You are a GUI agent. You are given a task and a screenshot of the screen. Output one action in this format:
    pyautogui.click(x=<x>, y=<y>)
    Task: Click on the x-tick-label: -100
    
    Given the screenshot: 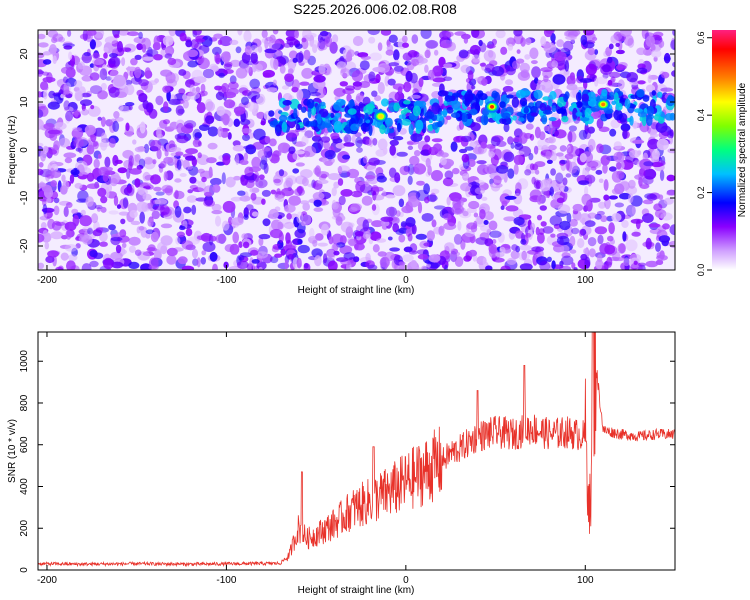 What is the action you would take?
    pyautogui.click(x=226, y=580)
    